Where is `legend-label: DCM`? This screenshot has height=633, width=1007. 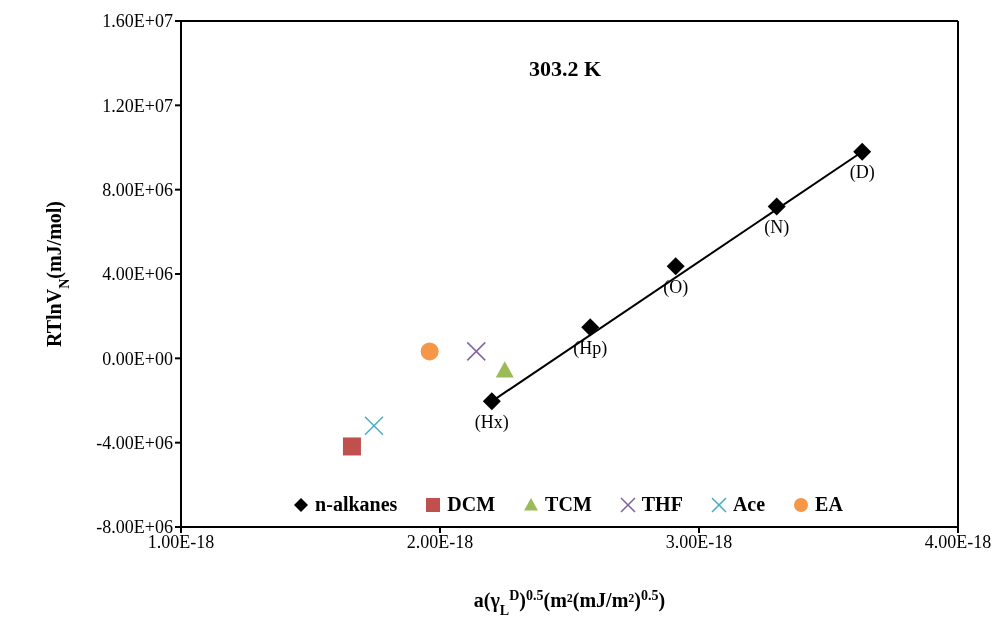 legend-label: DCM is located at coordinates (471, 504).